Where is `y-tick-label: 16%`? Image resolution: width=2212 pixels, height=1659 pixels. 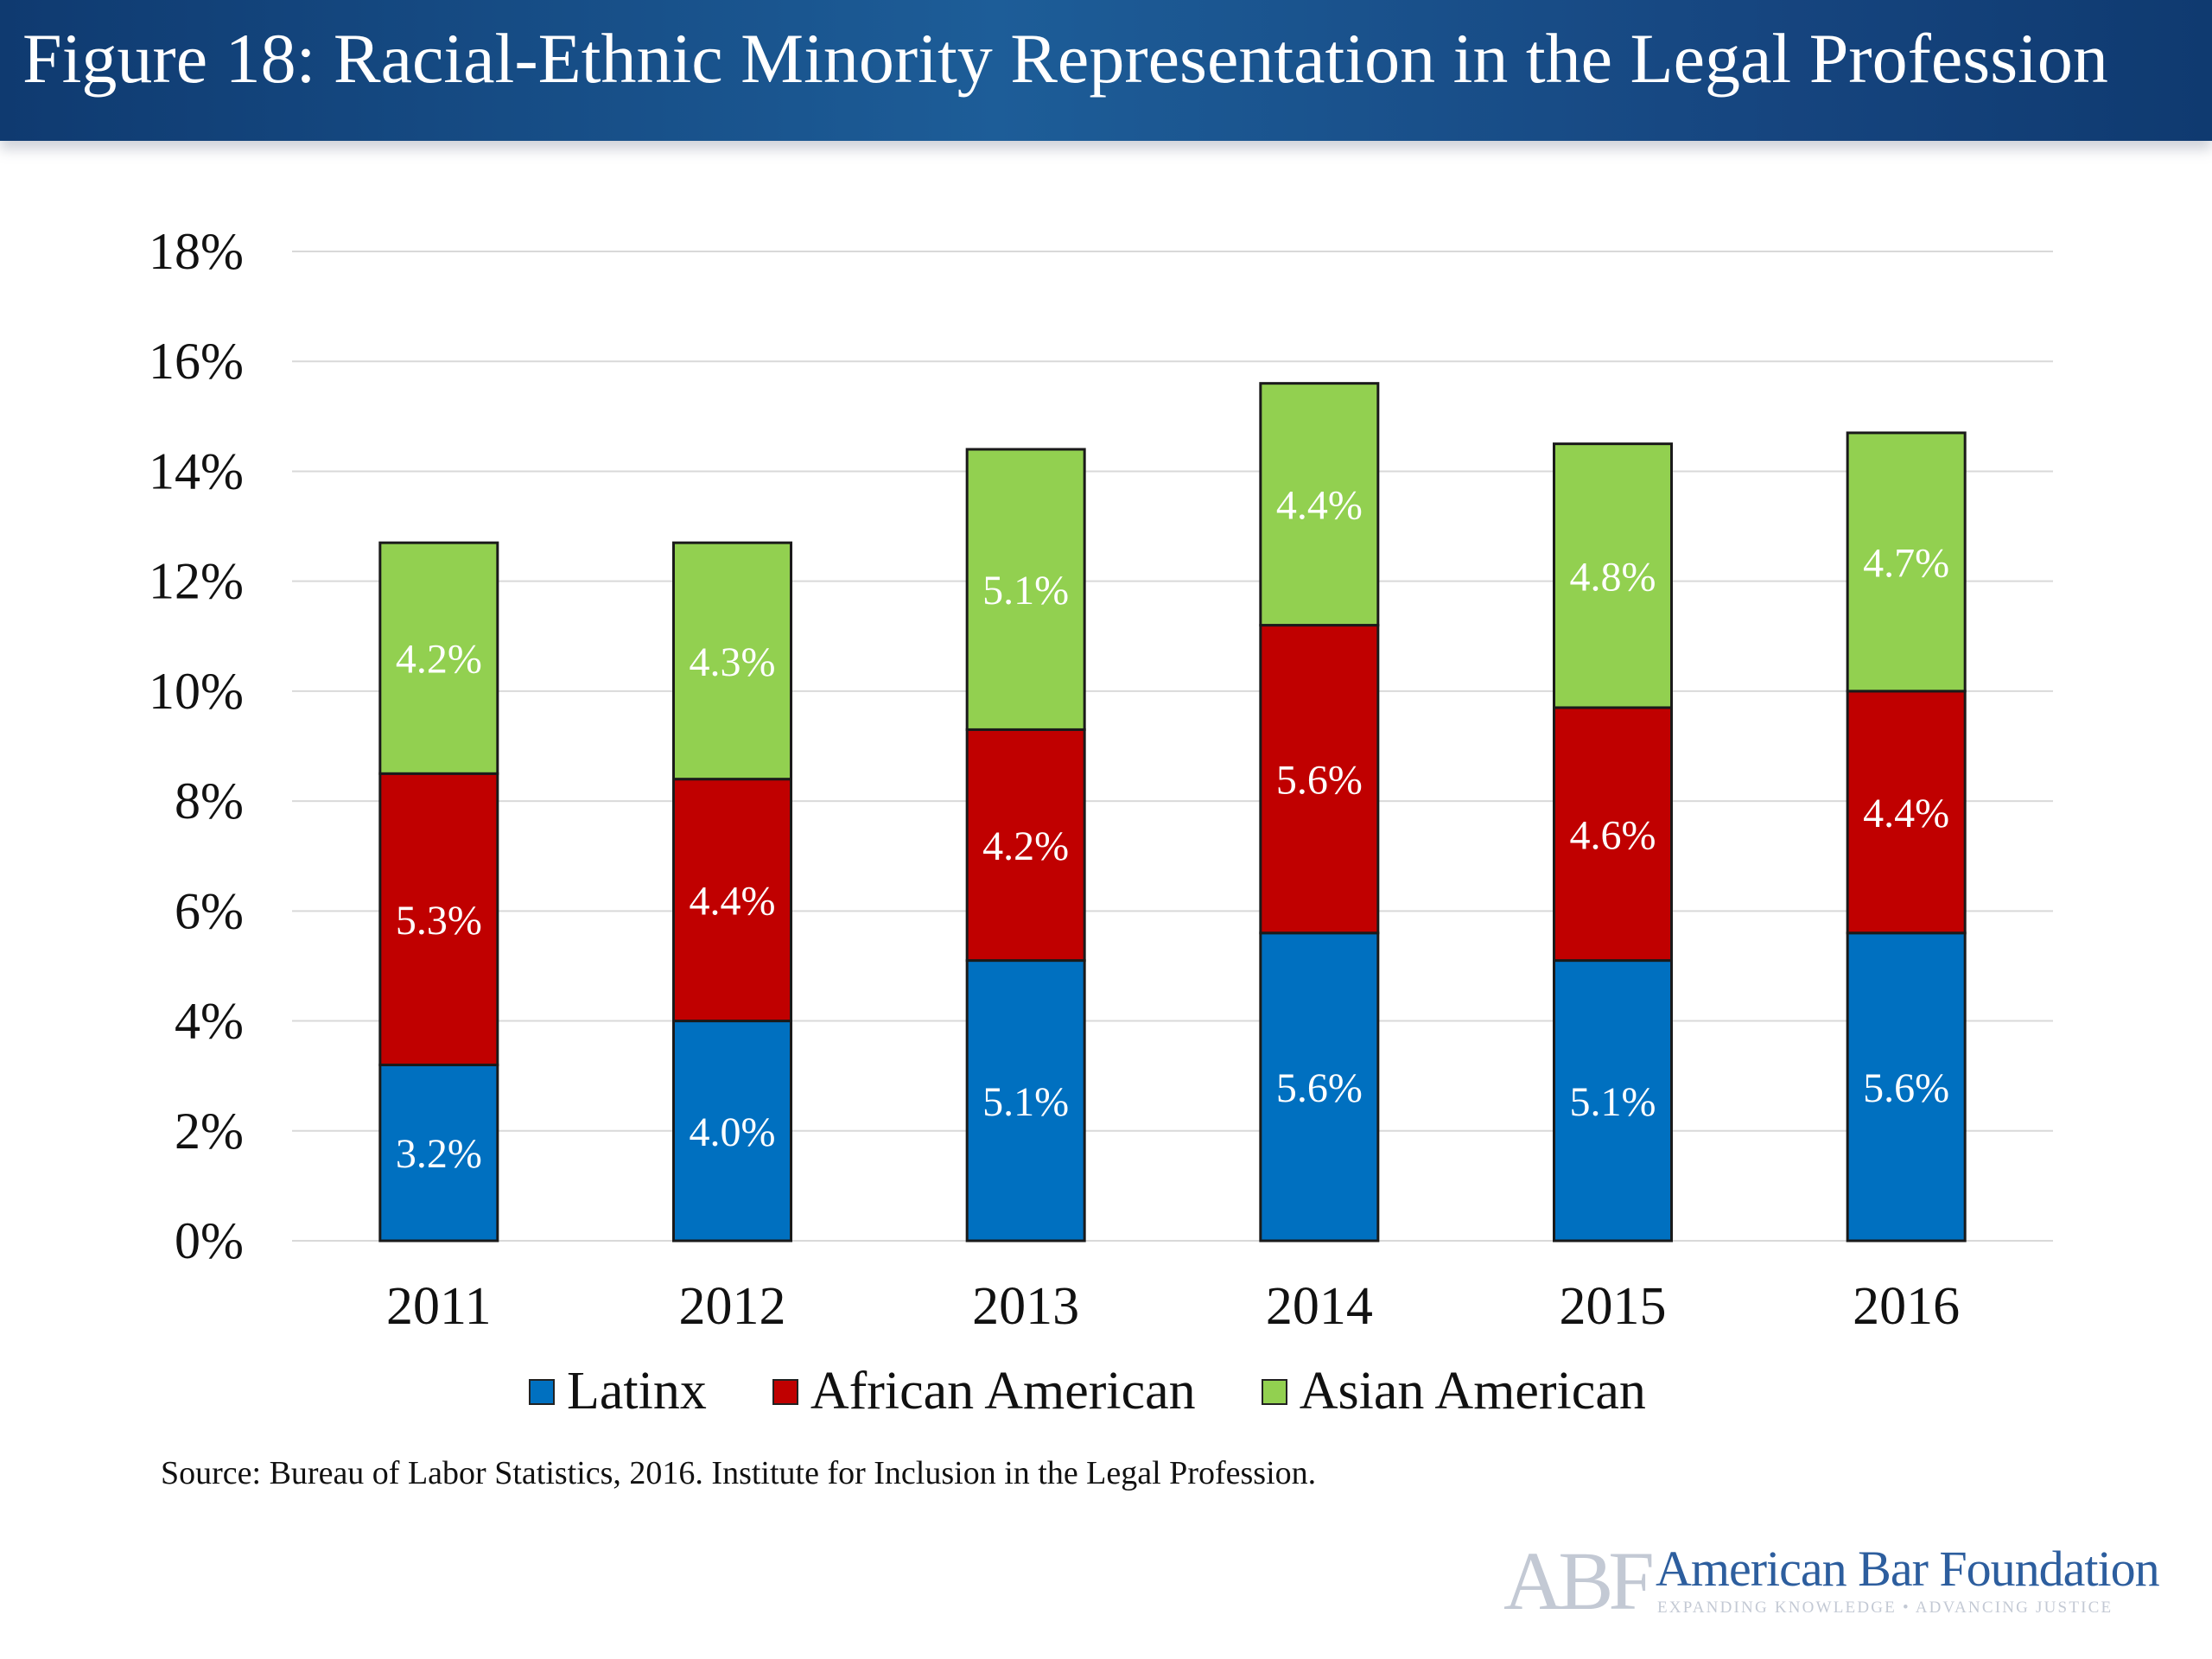
y-tick-label: 16% is located at coordinates (196, 361).